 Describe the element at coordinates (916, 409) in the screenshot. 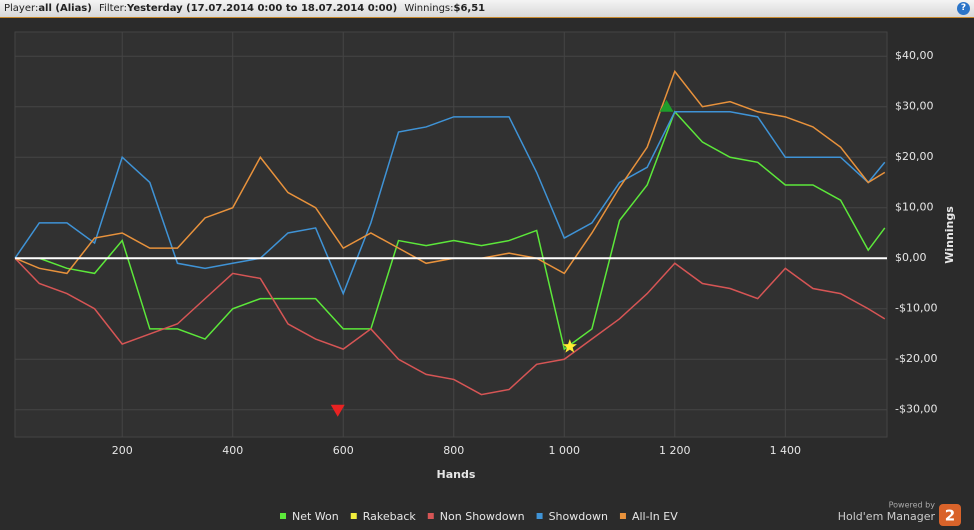

I see `y-tick-label: -$30,00` at that location.